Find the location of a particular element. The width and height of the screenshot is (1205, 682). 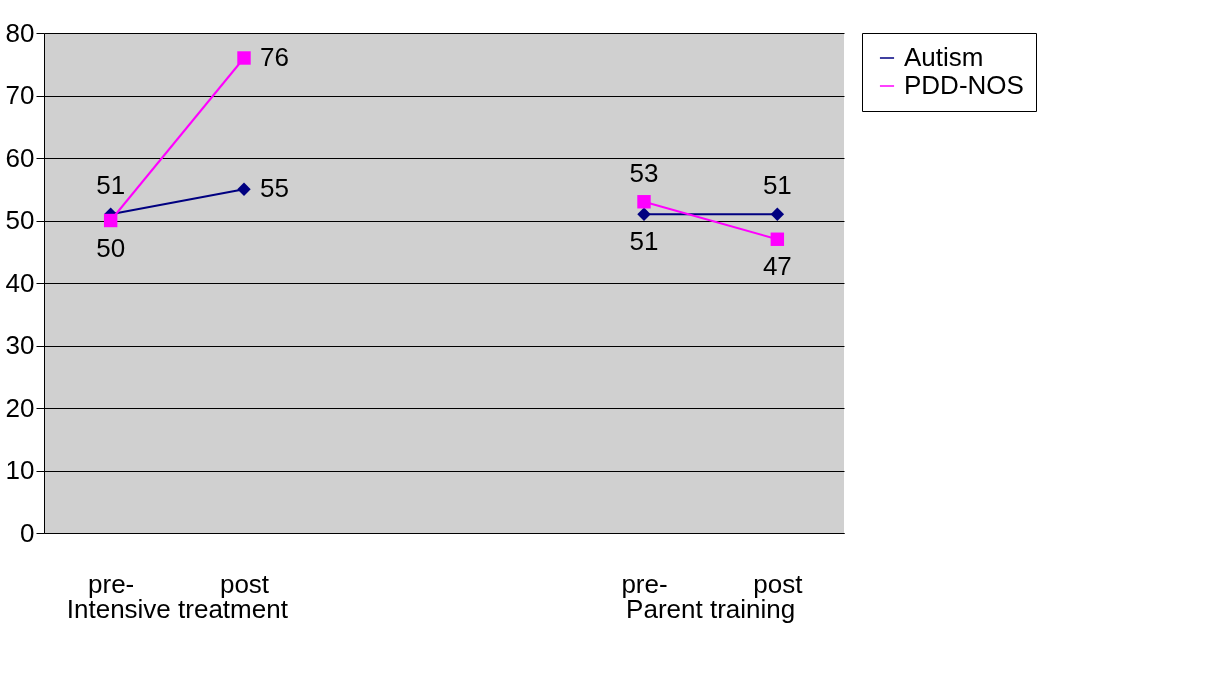

data-label: 76 is located at coordinates (274, 57).